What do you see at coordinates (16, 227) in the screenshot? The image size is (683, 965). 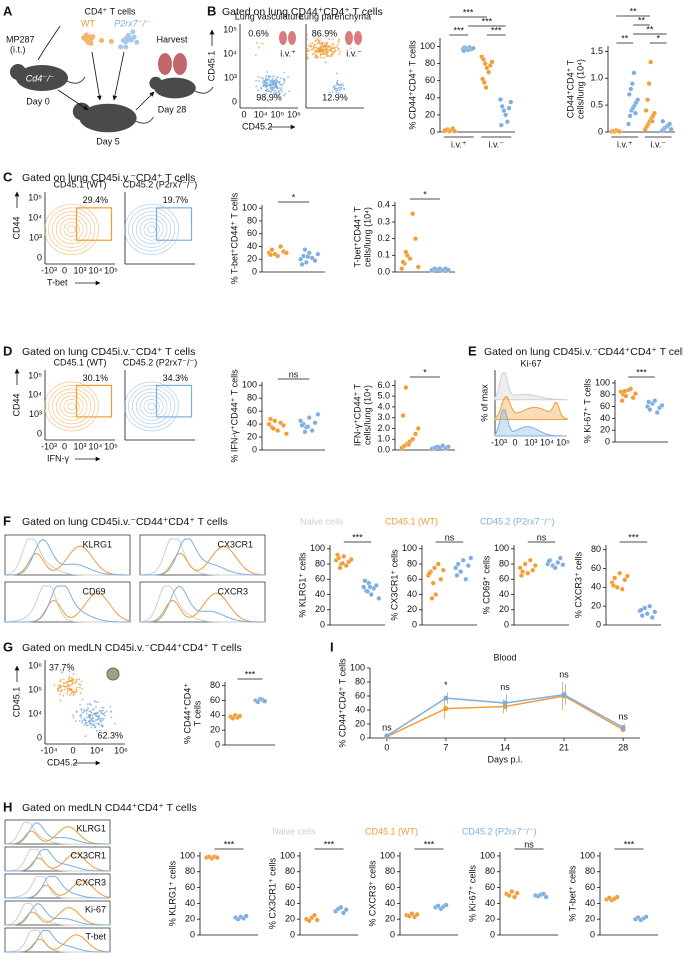 I see `y-axis-label: CD44` at bounding box center [16, 227].